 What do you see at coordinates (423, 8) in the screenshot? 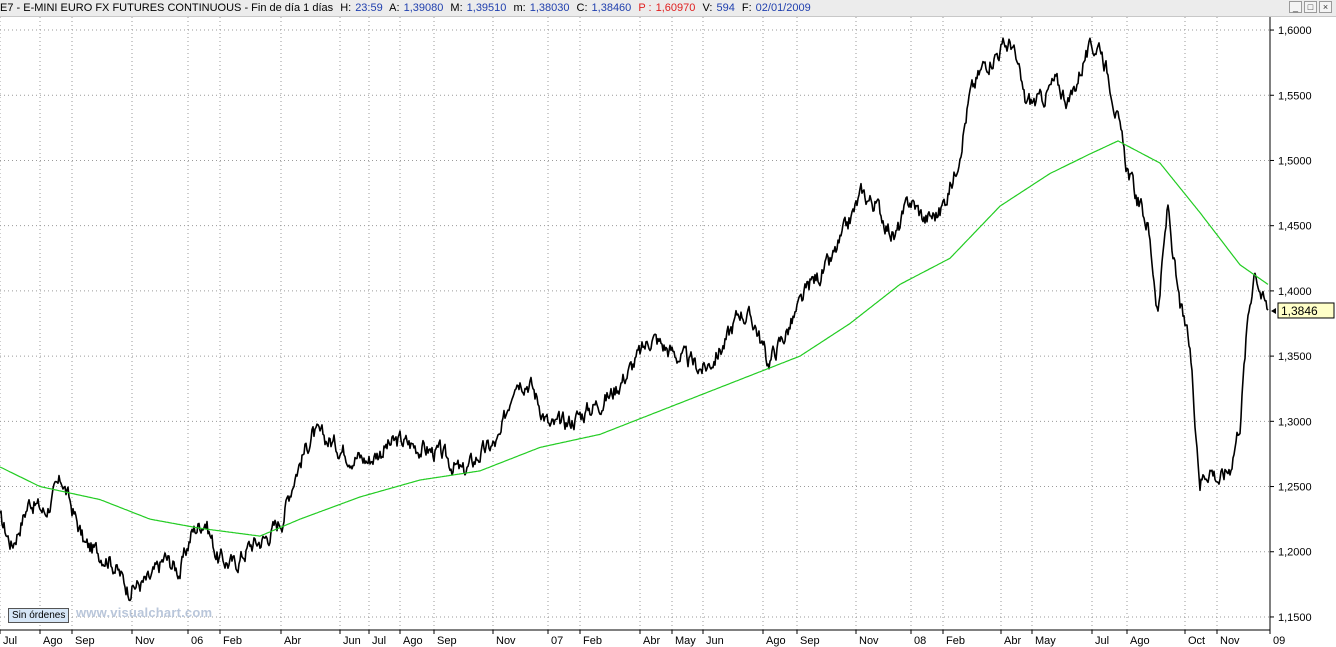
I see `a-value: 1,39080` at bounding box center [423, 8].